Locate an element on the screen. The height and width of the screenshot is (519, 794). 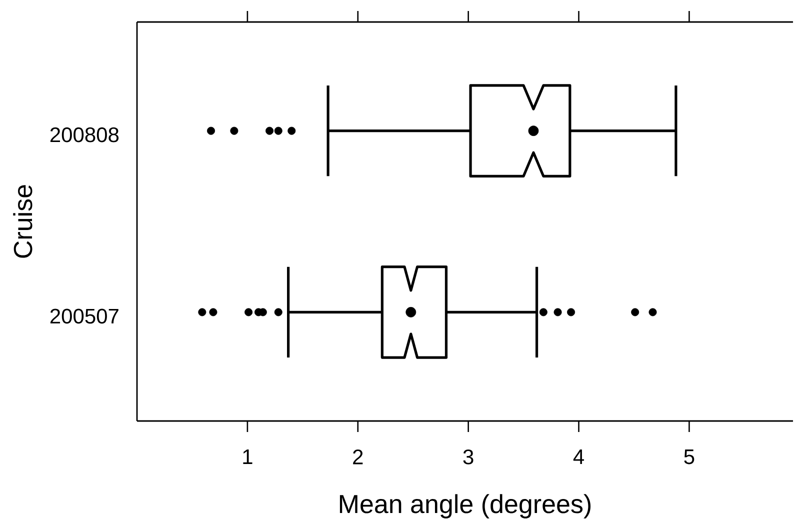
y-tick-label: 200808 is located at coordinates (84, 134).